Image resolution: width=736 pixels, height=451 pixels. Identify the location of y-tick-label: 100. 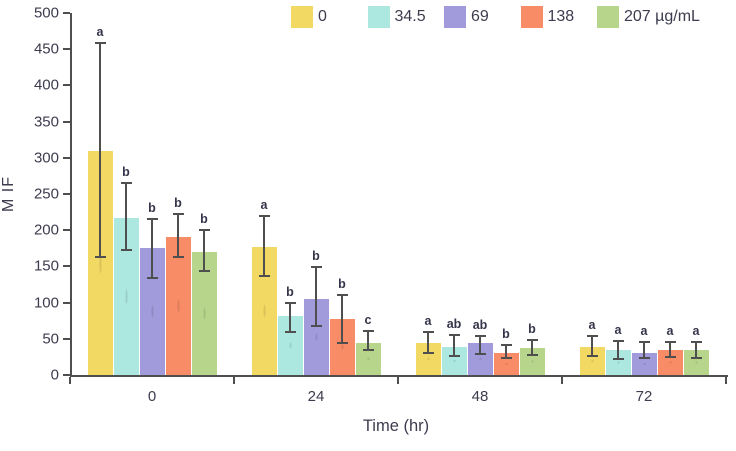
(46, 303).